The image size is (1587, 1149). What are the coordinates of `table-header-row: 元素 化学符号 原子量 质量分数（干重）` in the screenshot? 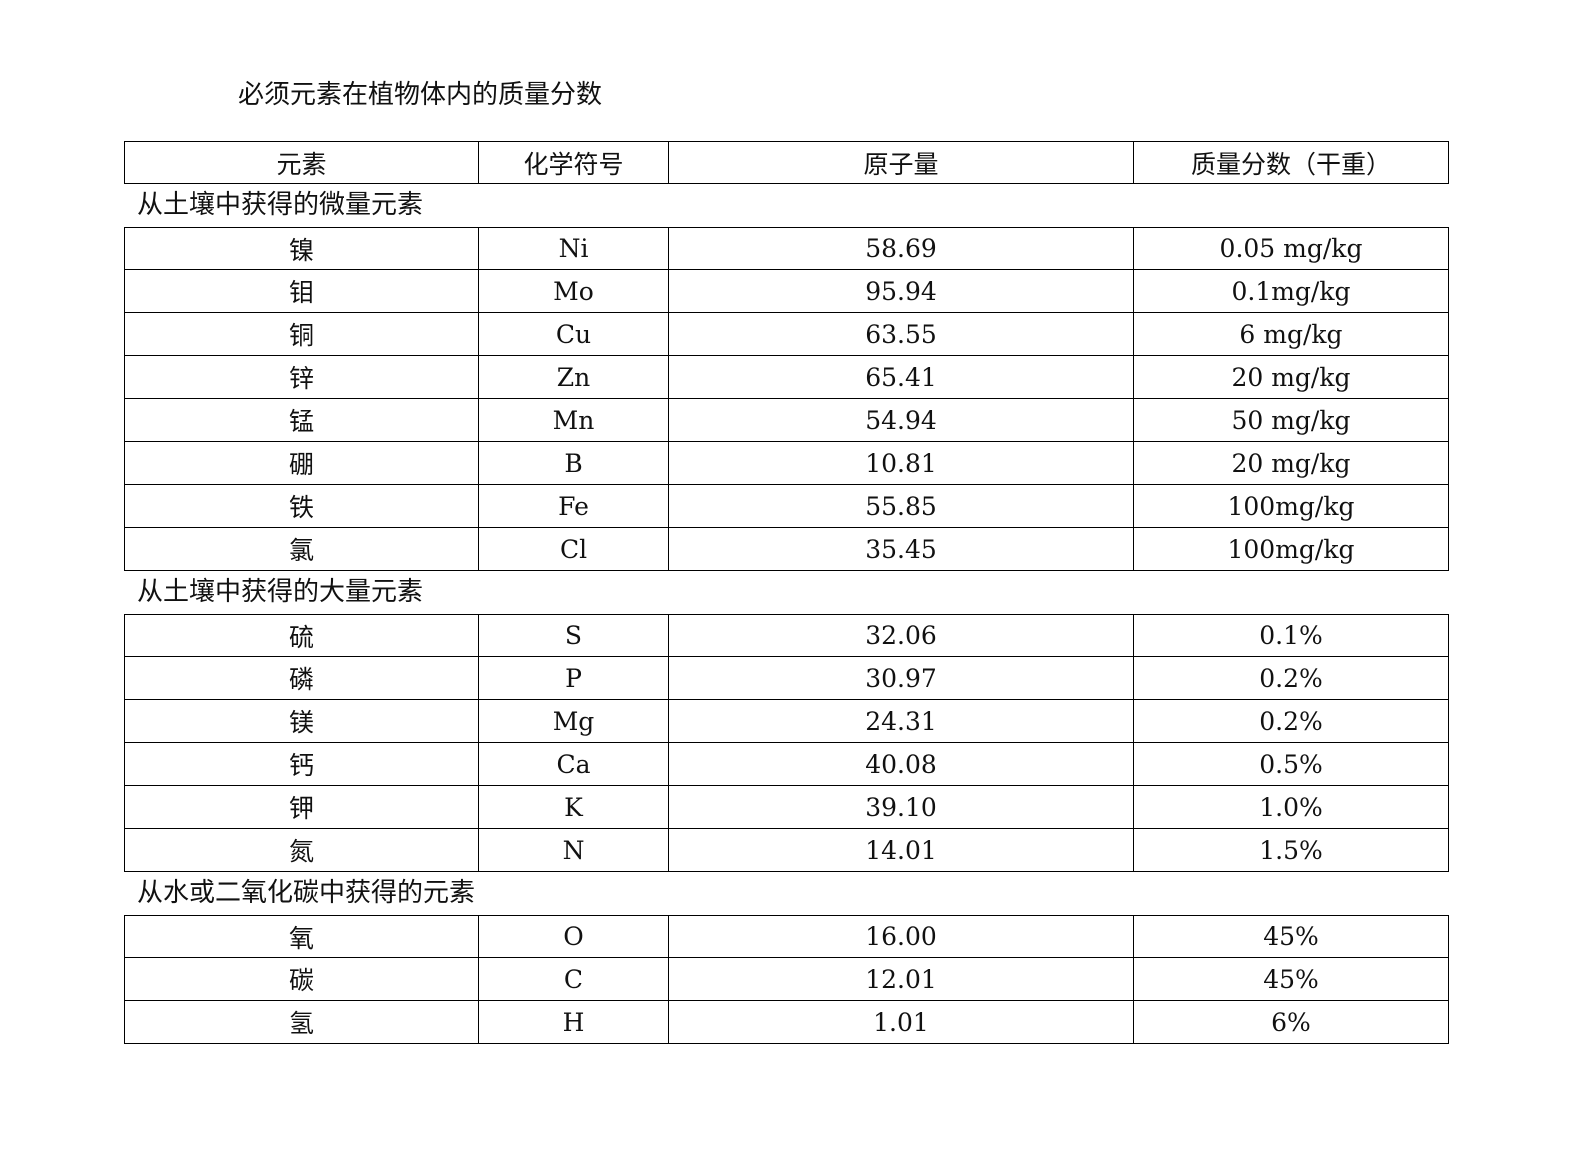 It's located at (786, 162).